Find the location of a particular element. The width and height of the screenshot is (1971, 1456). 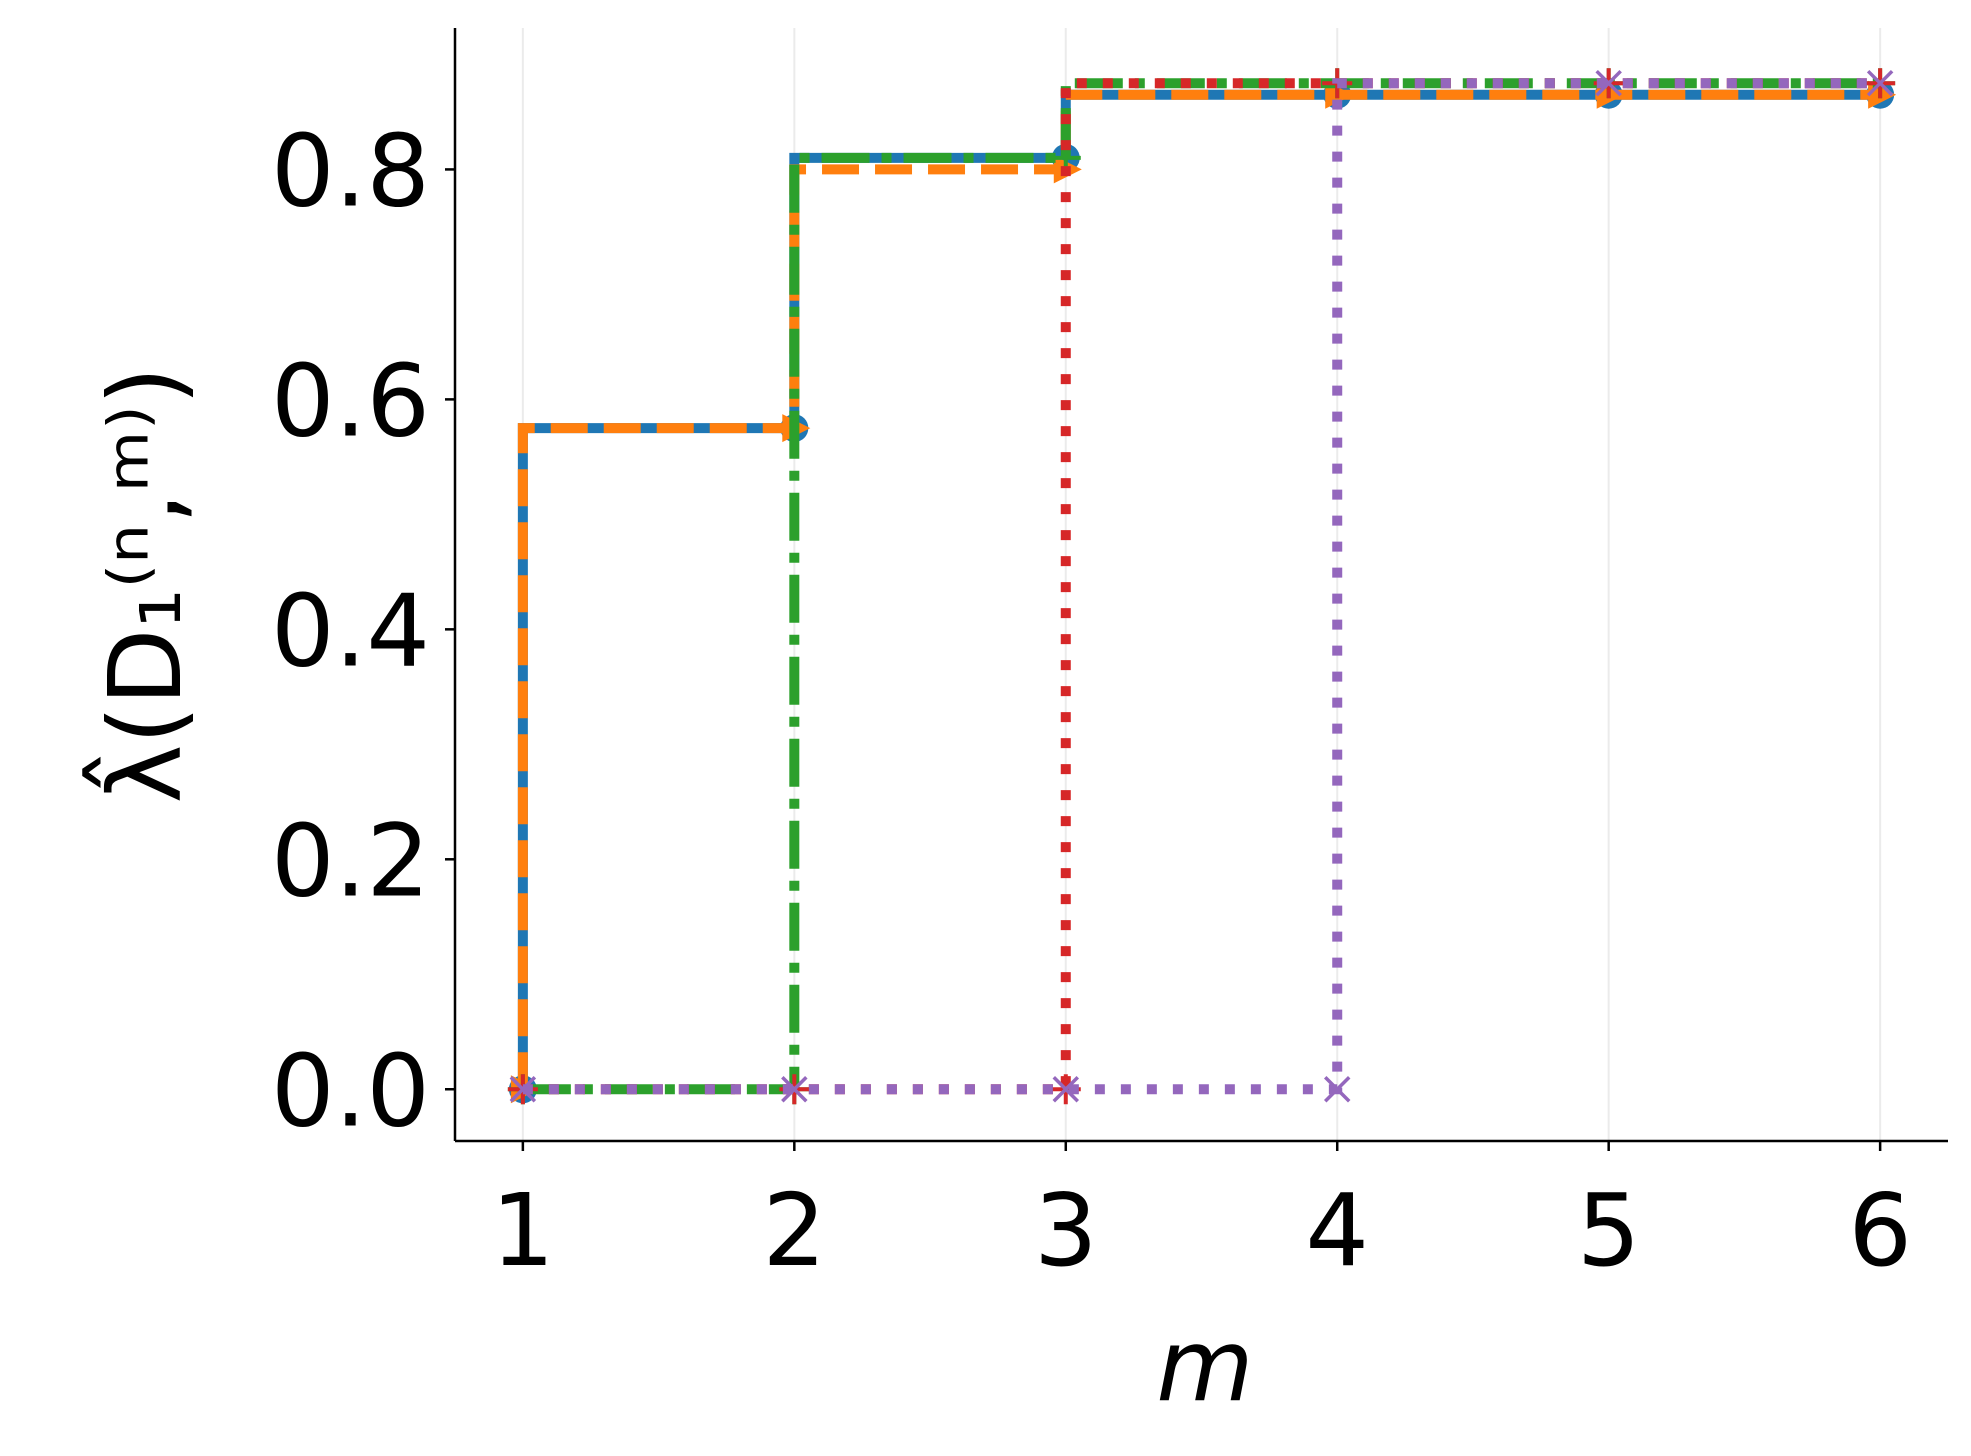

y-tick-label: 0.2 is located at coordinates (350, 860).